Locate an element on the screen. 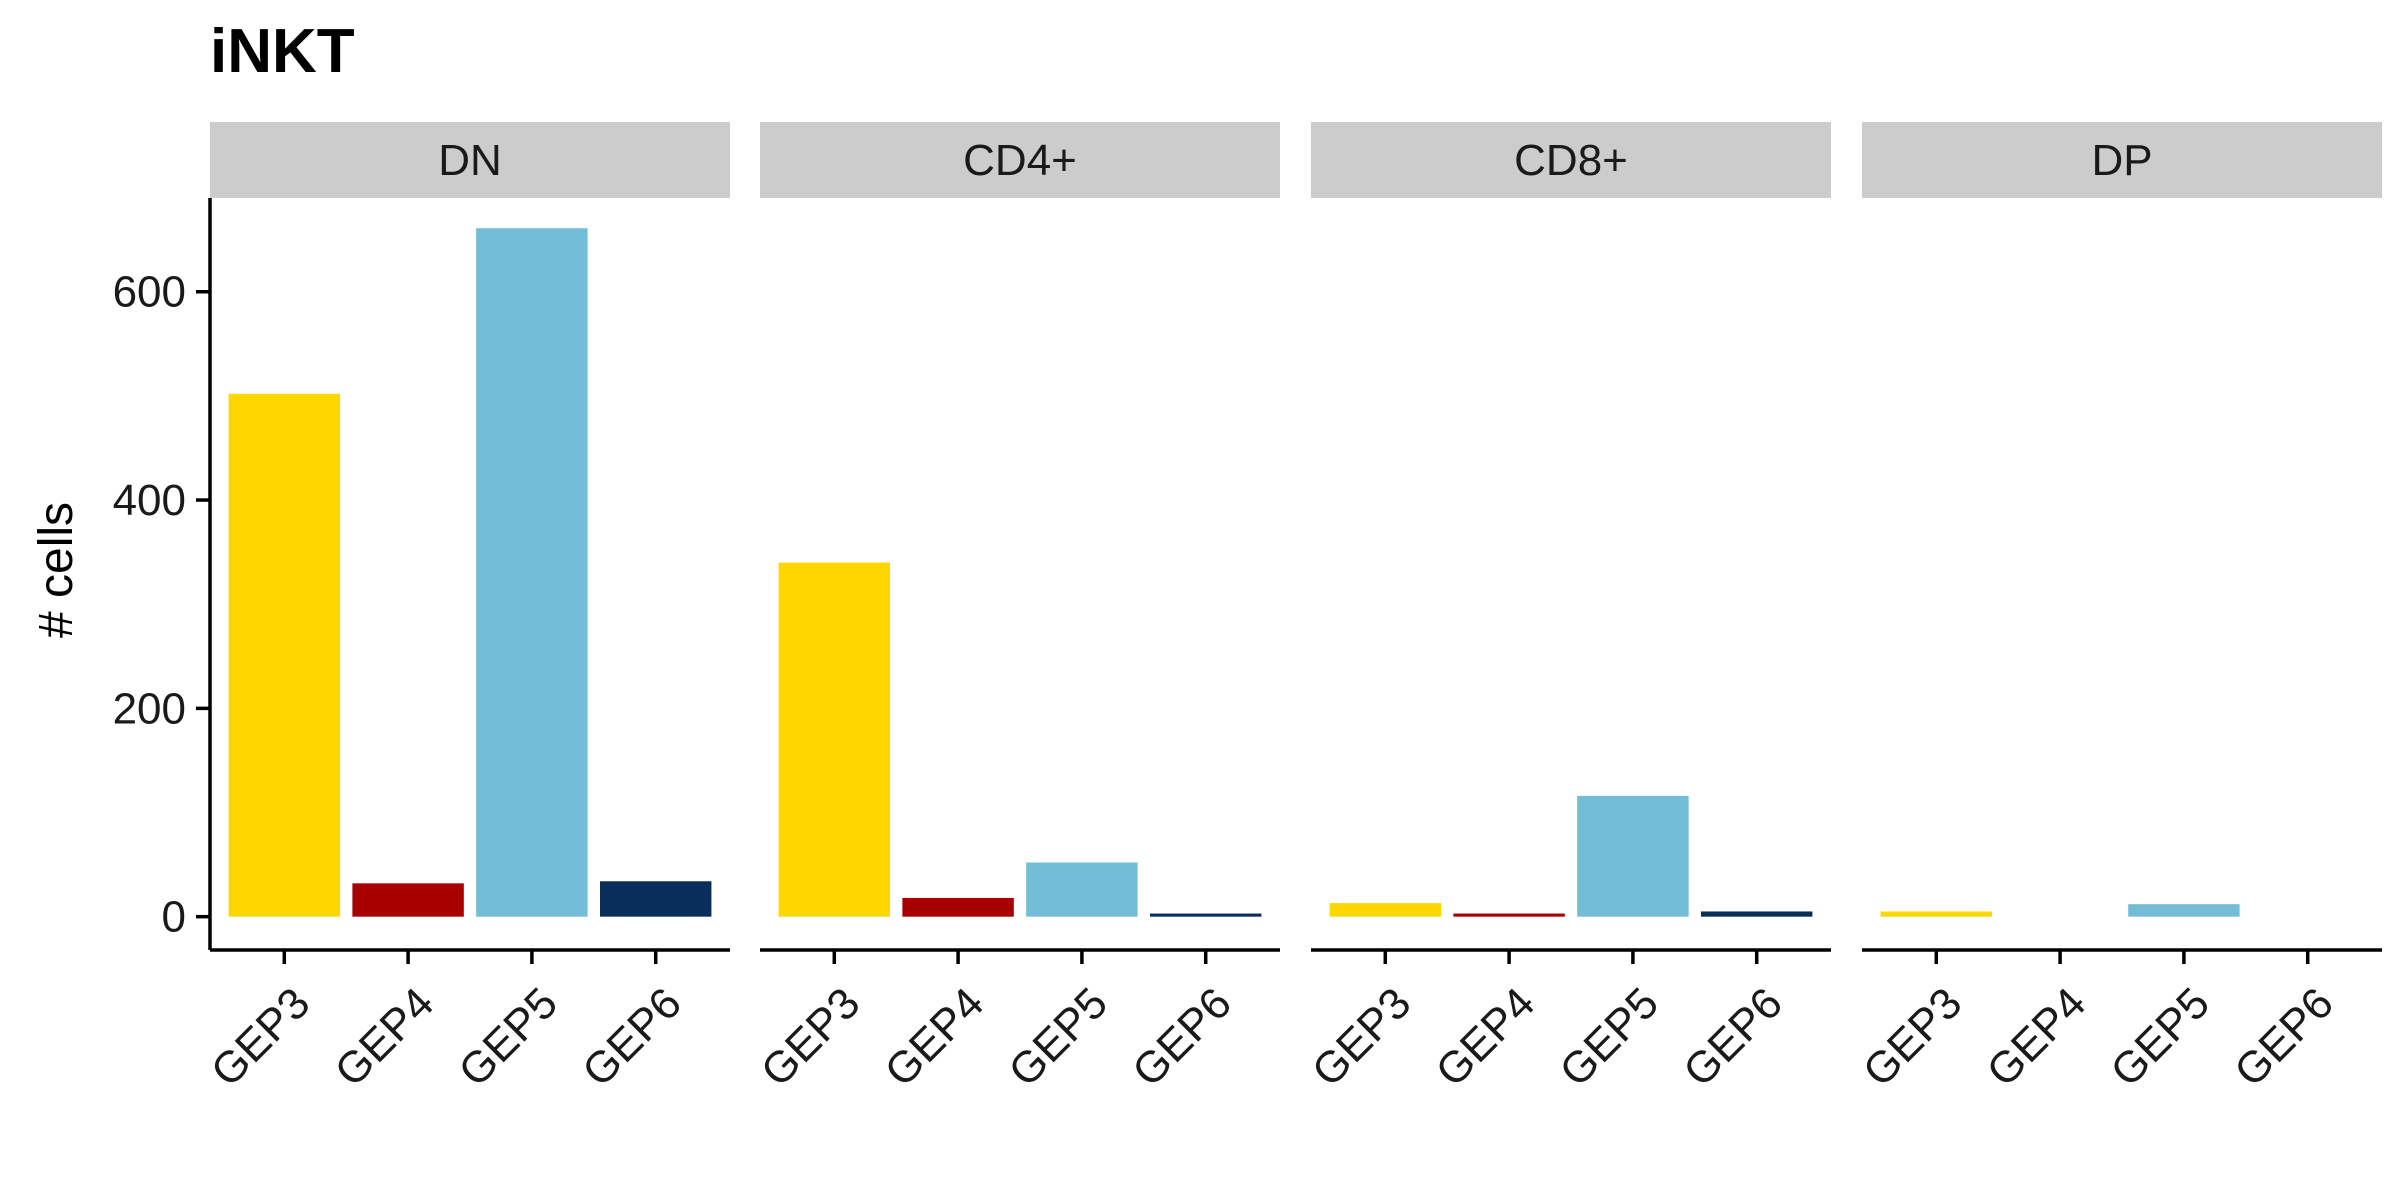 The image size is (2400, 1200). facet-strip-label: CD4+ is located at coordinates (1020, 160).